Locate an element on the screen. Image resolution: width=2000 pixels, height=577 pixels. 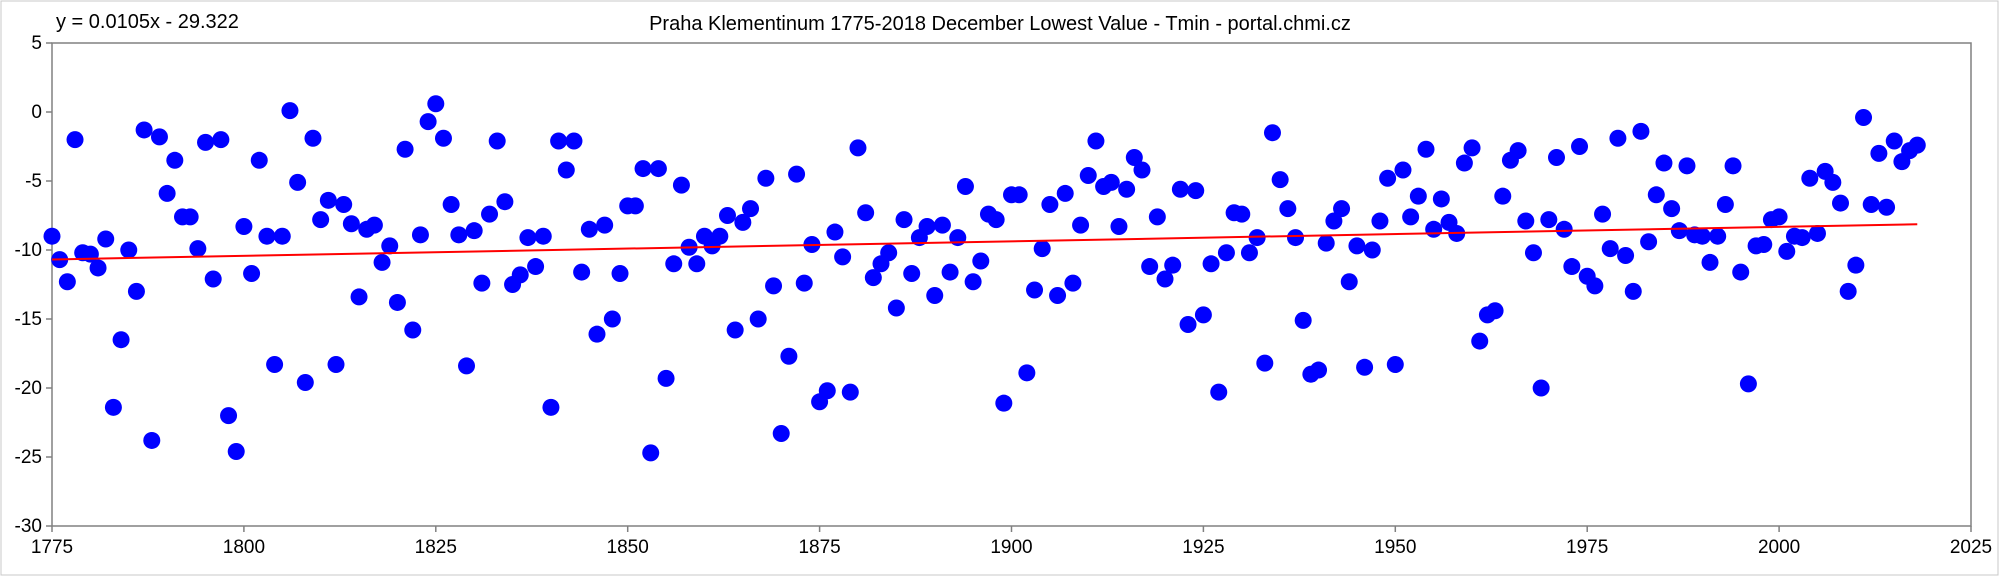
y-tick-label: -10 is located at coordinates (28, 250).